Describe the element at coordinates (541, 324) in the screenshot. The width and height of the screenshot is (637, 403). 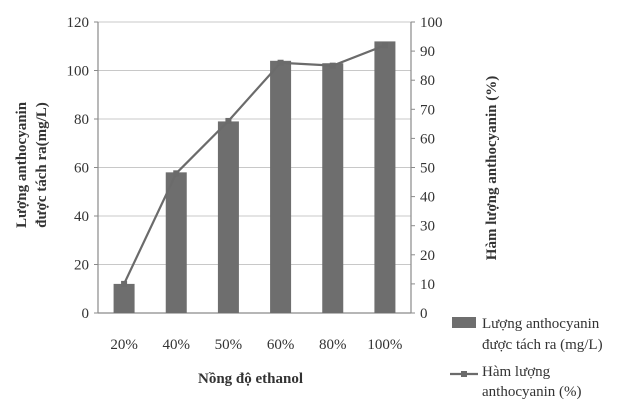
I see `legend-bar-label: Lượng anthocyanin` at that location.